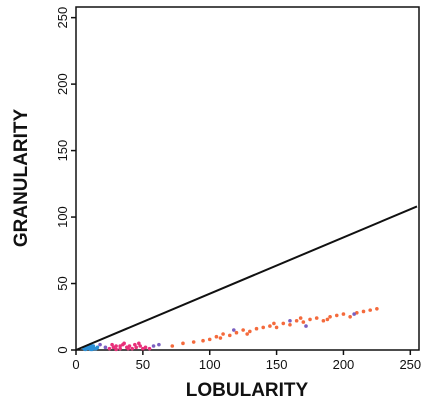 Image resolution: width=436 pixels, height=405 pixels. I want to click on x-axis-title: LOBULARITY, so click(247, 390).